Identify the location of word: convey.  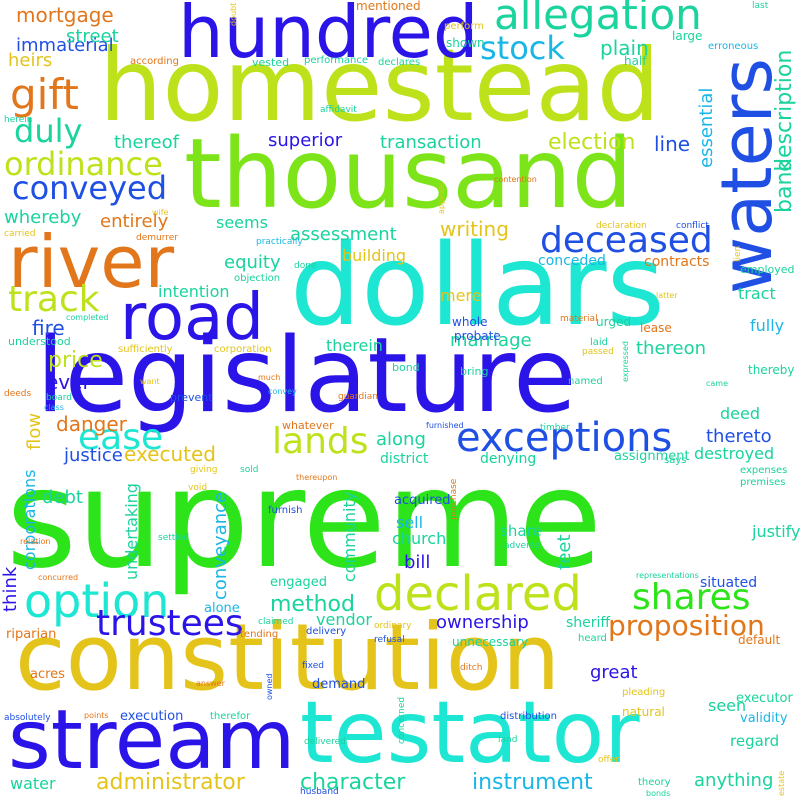
(282, 391).